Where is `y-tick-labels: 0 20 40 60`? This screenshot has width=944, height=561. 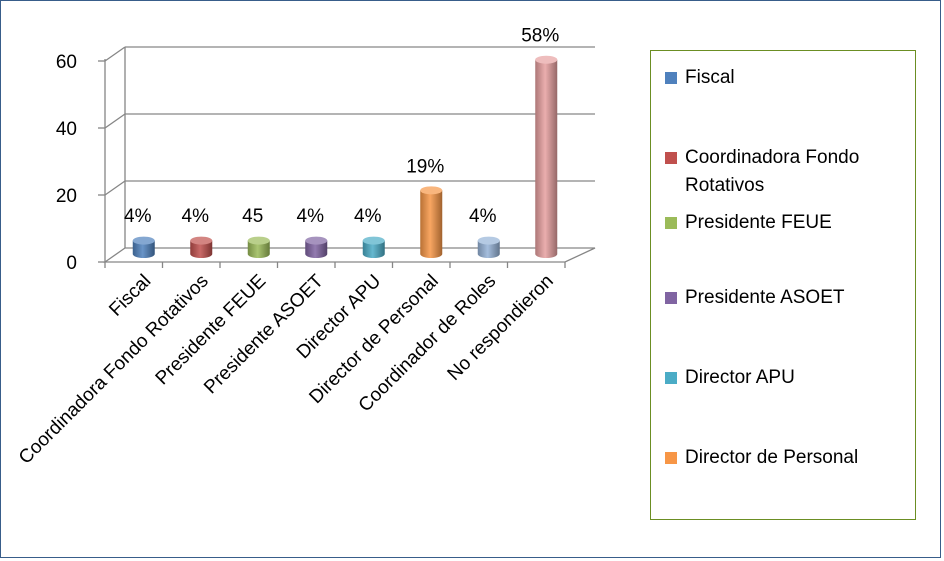
y-tick-labels: 0 20 40 60 is located at coordinates (66, 163).